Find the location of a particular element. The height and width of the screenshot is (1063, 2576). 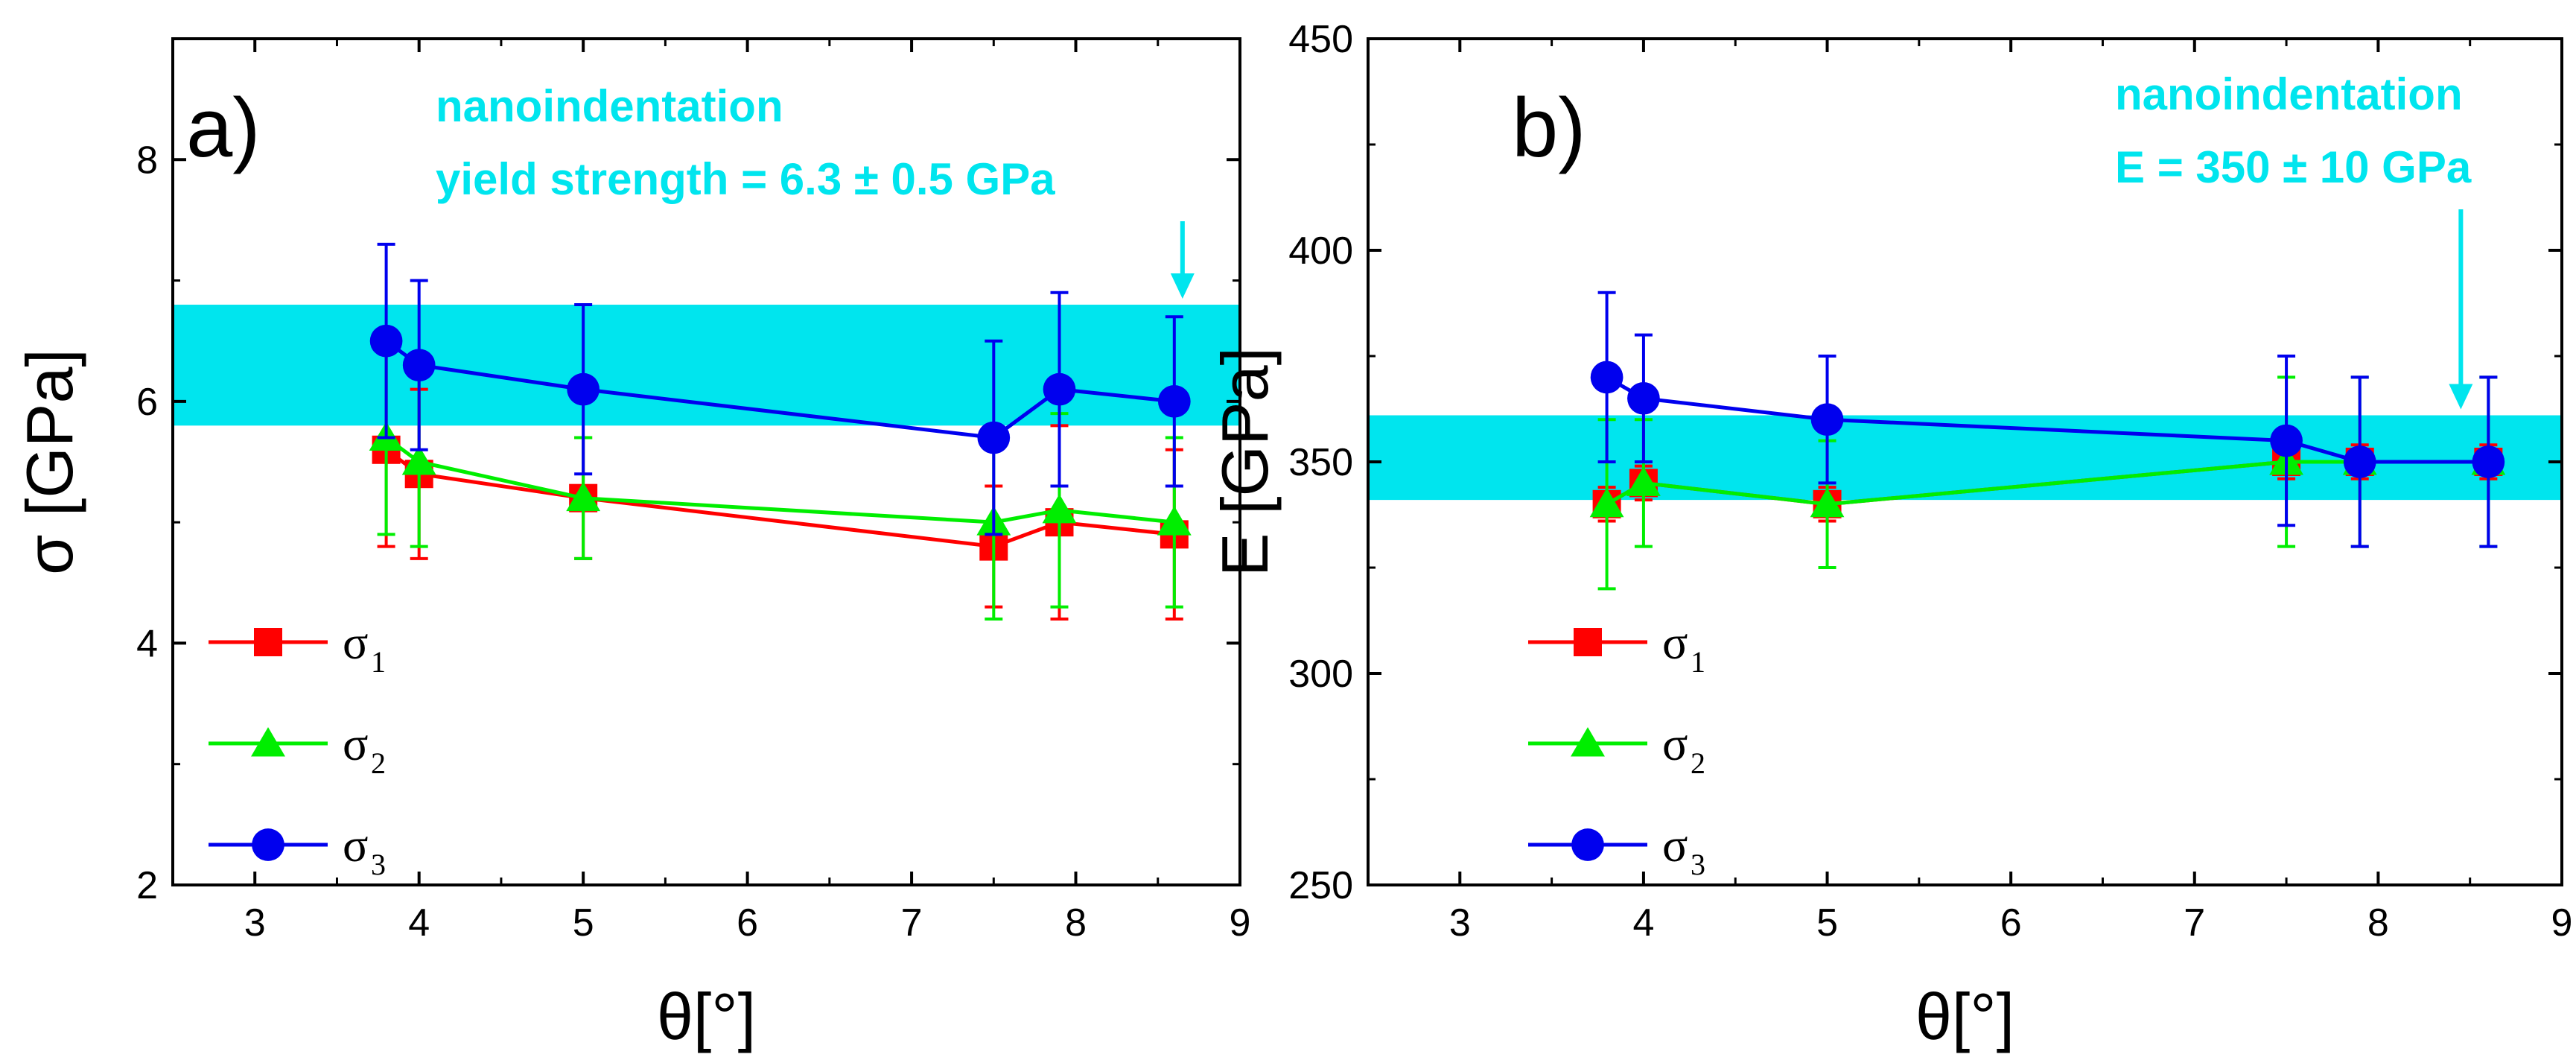

y-tick-label: 450 is located at coordinates (1320, 39).